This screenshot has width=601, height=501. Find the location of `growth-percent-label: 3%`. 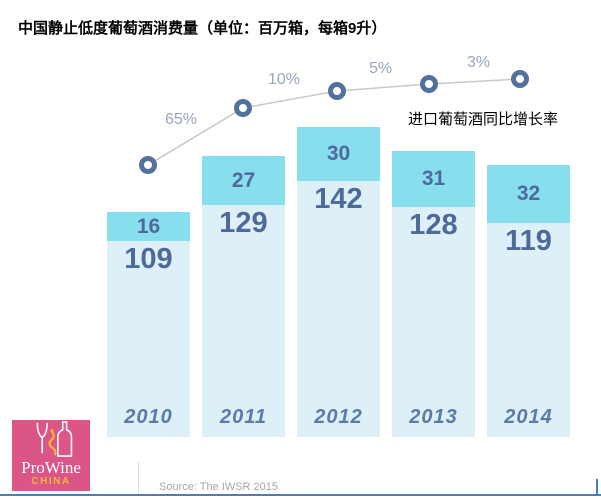

growth-percent-label: 3% is located at coordinates (479, 62).